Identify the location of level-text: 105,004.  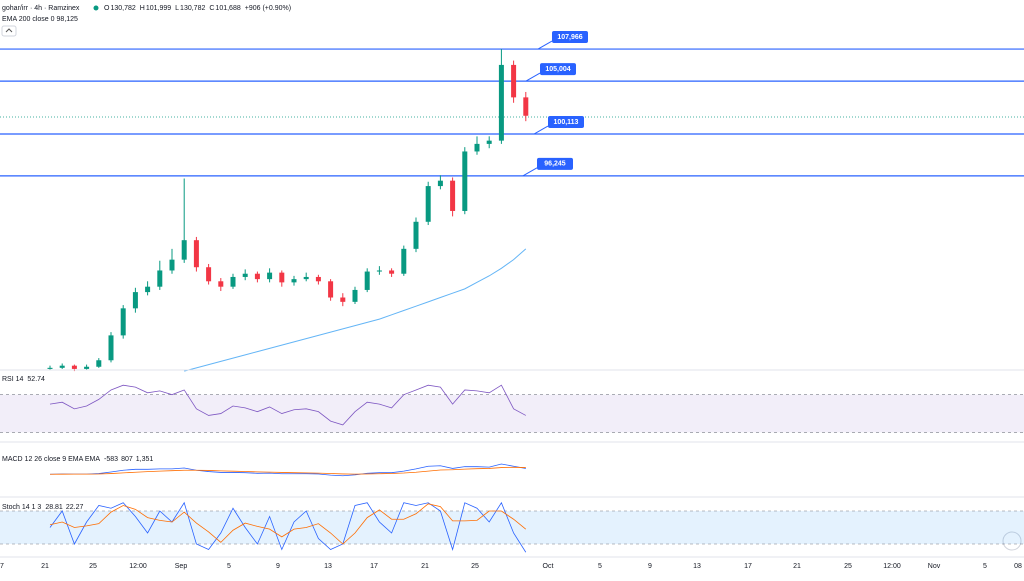
(557, 69).